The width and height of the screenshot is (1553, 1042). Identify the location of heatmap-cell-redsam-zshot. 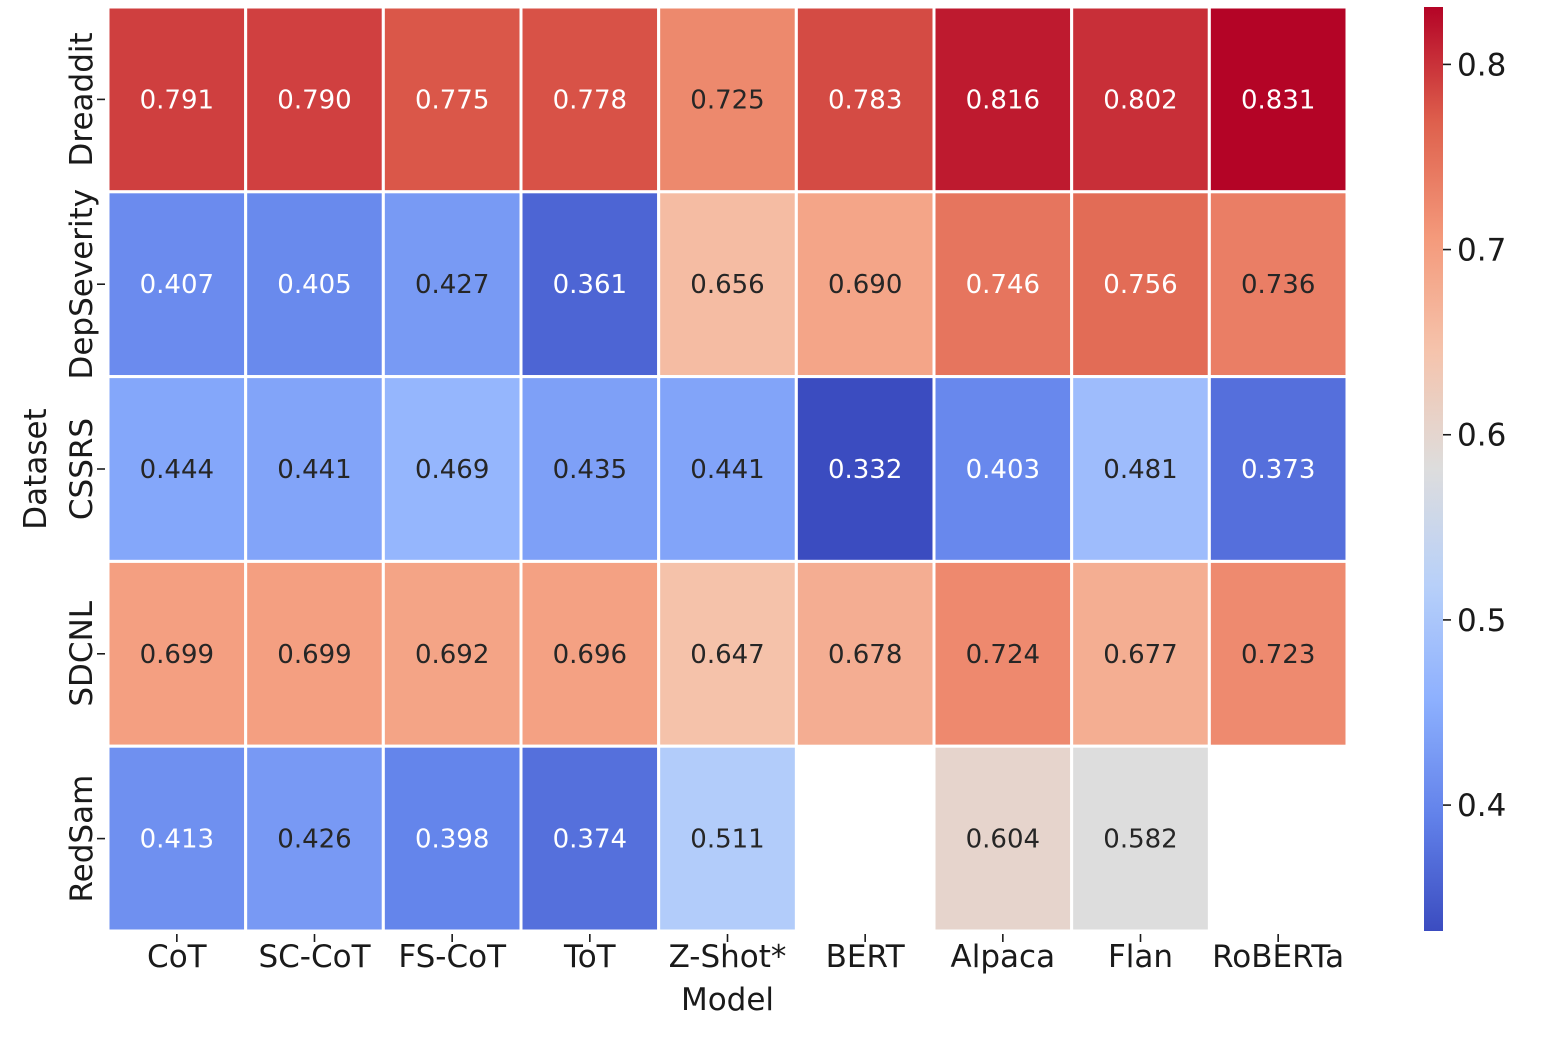
(727, 838).